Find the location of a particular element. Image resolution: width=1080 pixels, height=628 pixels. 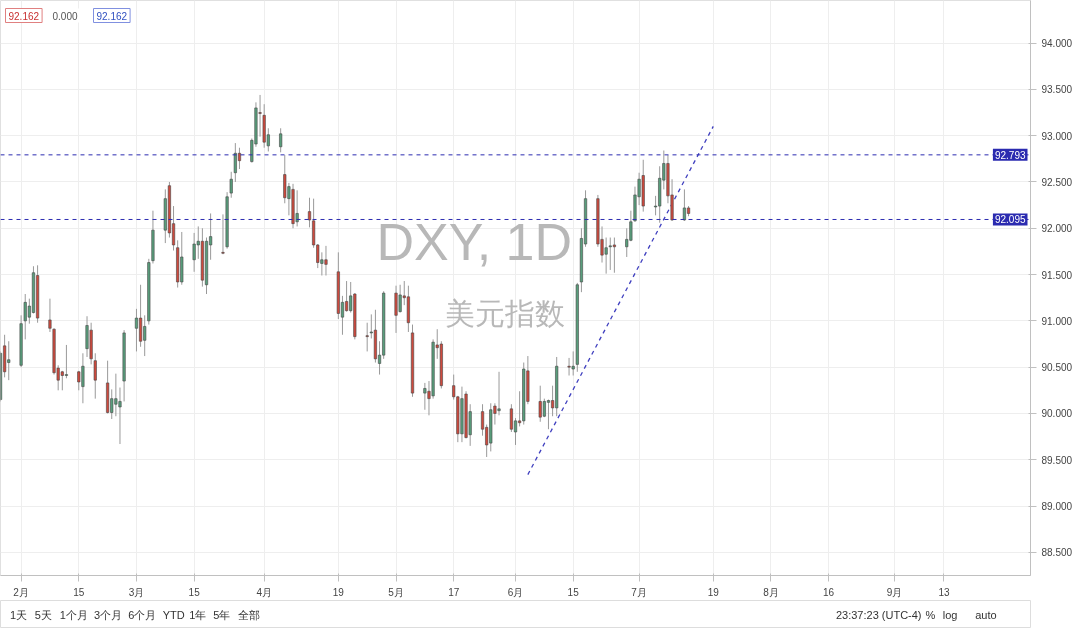

ref-line-label: 92.095 is located at coordinates (1010, 220).